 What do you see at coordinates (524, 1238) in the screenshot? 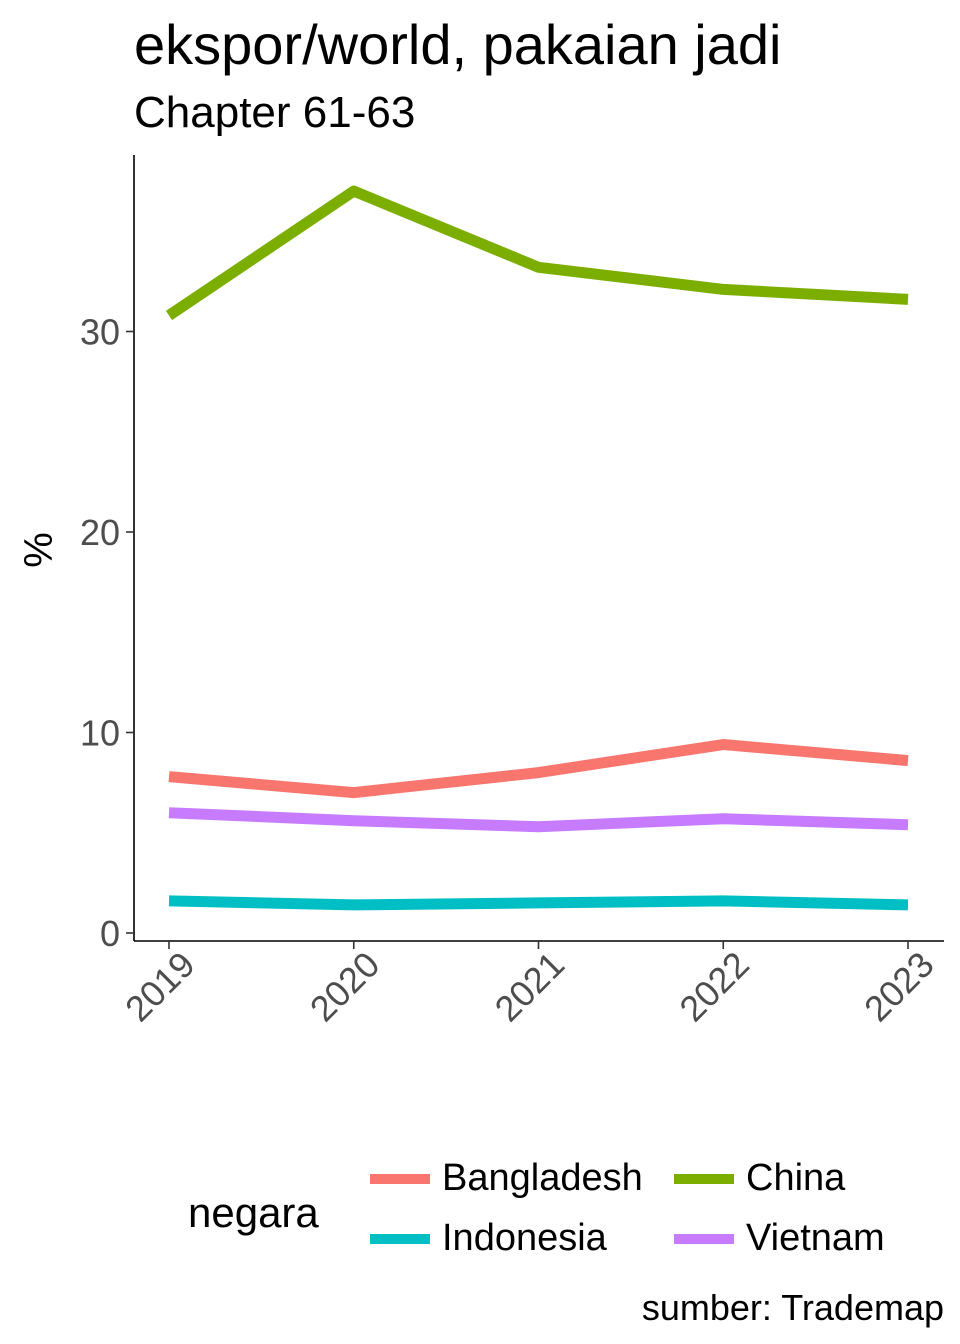
I see `legend-label-indonesia: Indonesia` at bounding box center [524, 1238].